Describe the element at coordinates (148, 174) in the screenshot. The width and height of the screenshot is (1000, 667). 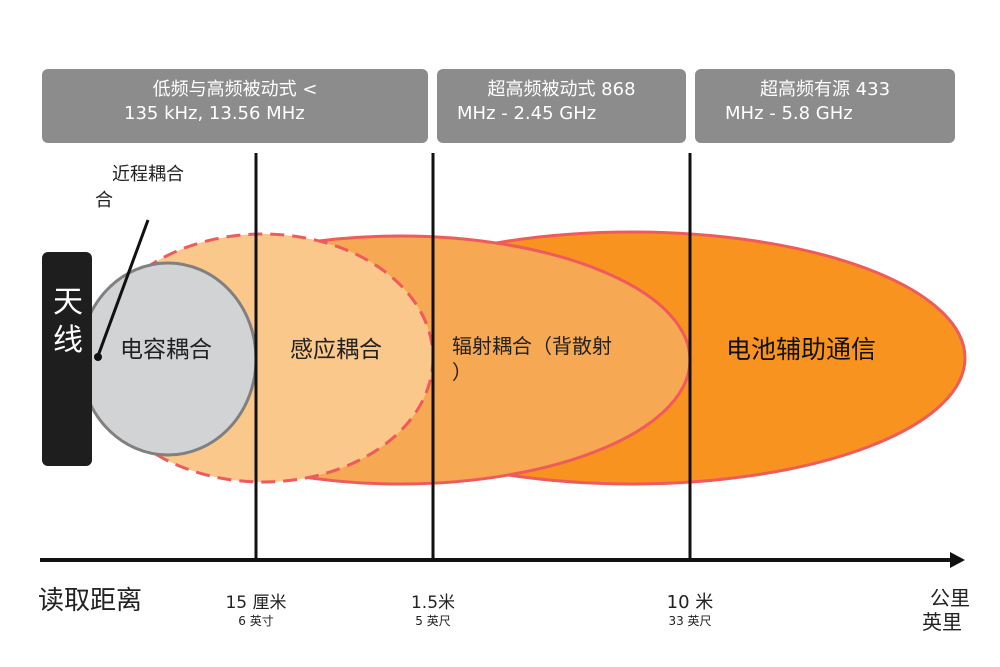
I see `proximity-label: 近程耦合` at that location.